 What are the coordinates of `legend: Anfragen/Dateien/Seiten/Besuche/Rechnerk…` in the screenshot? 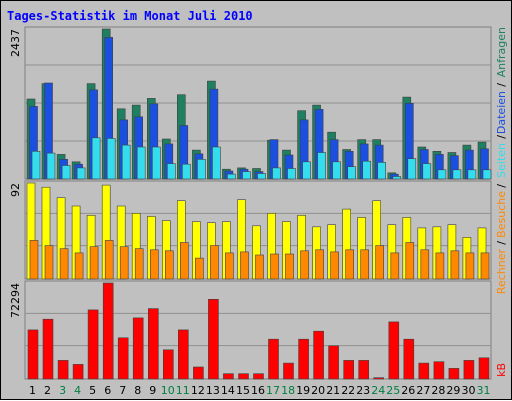 It's located at (501, 202).